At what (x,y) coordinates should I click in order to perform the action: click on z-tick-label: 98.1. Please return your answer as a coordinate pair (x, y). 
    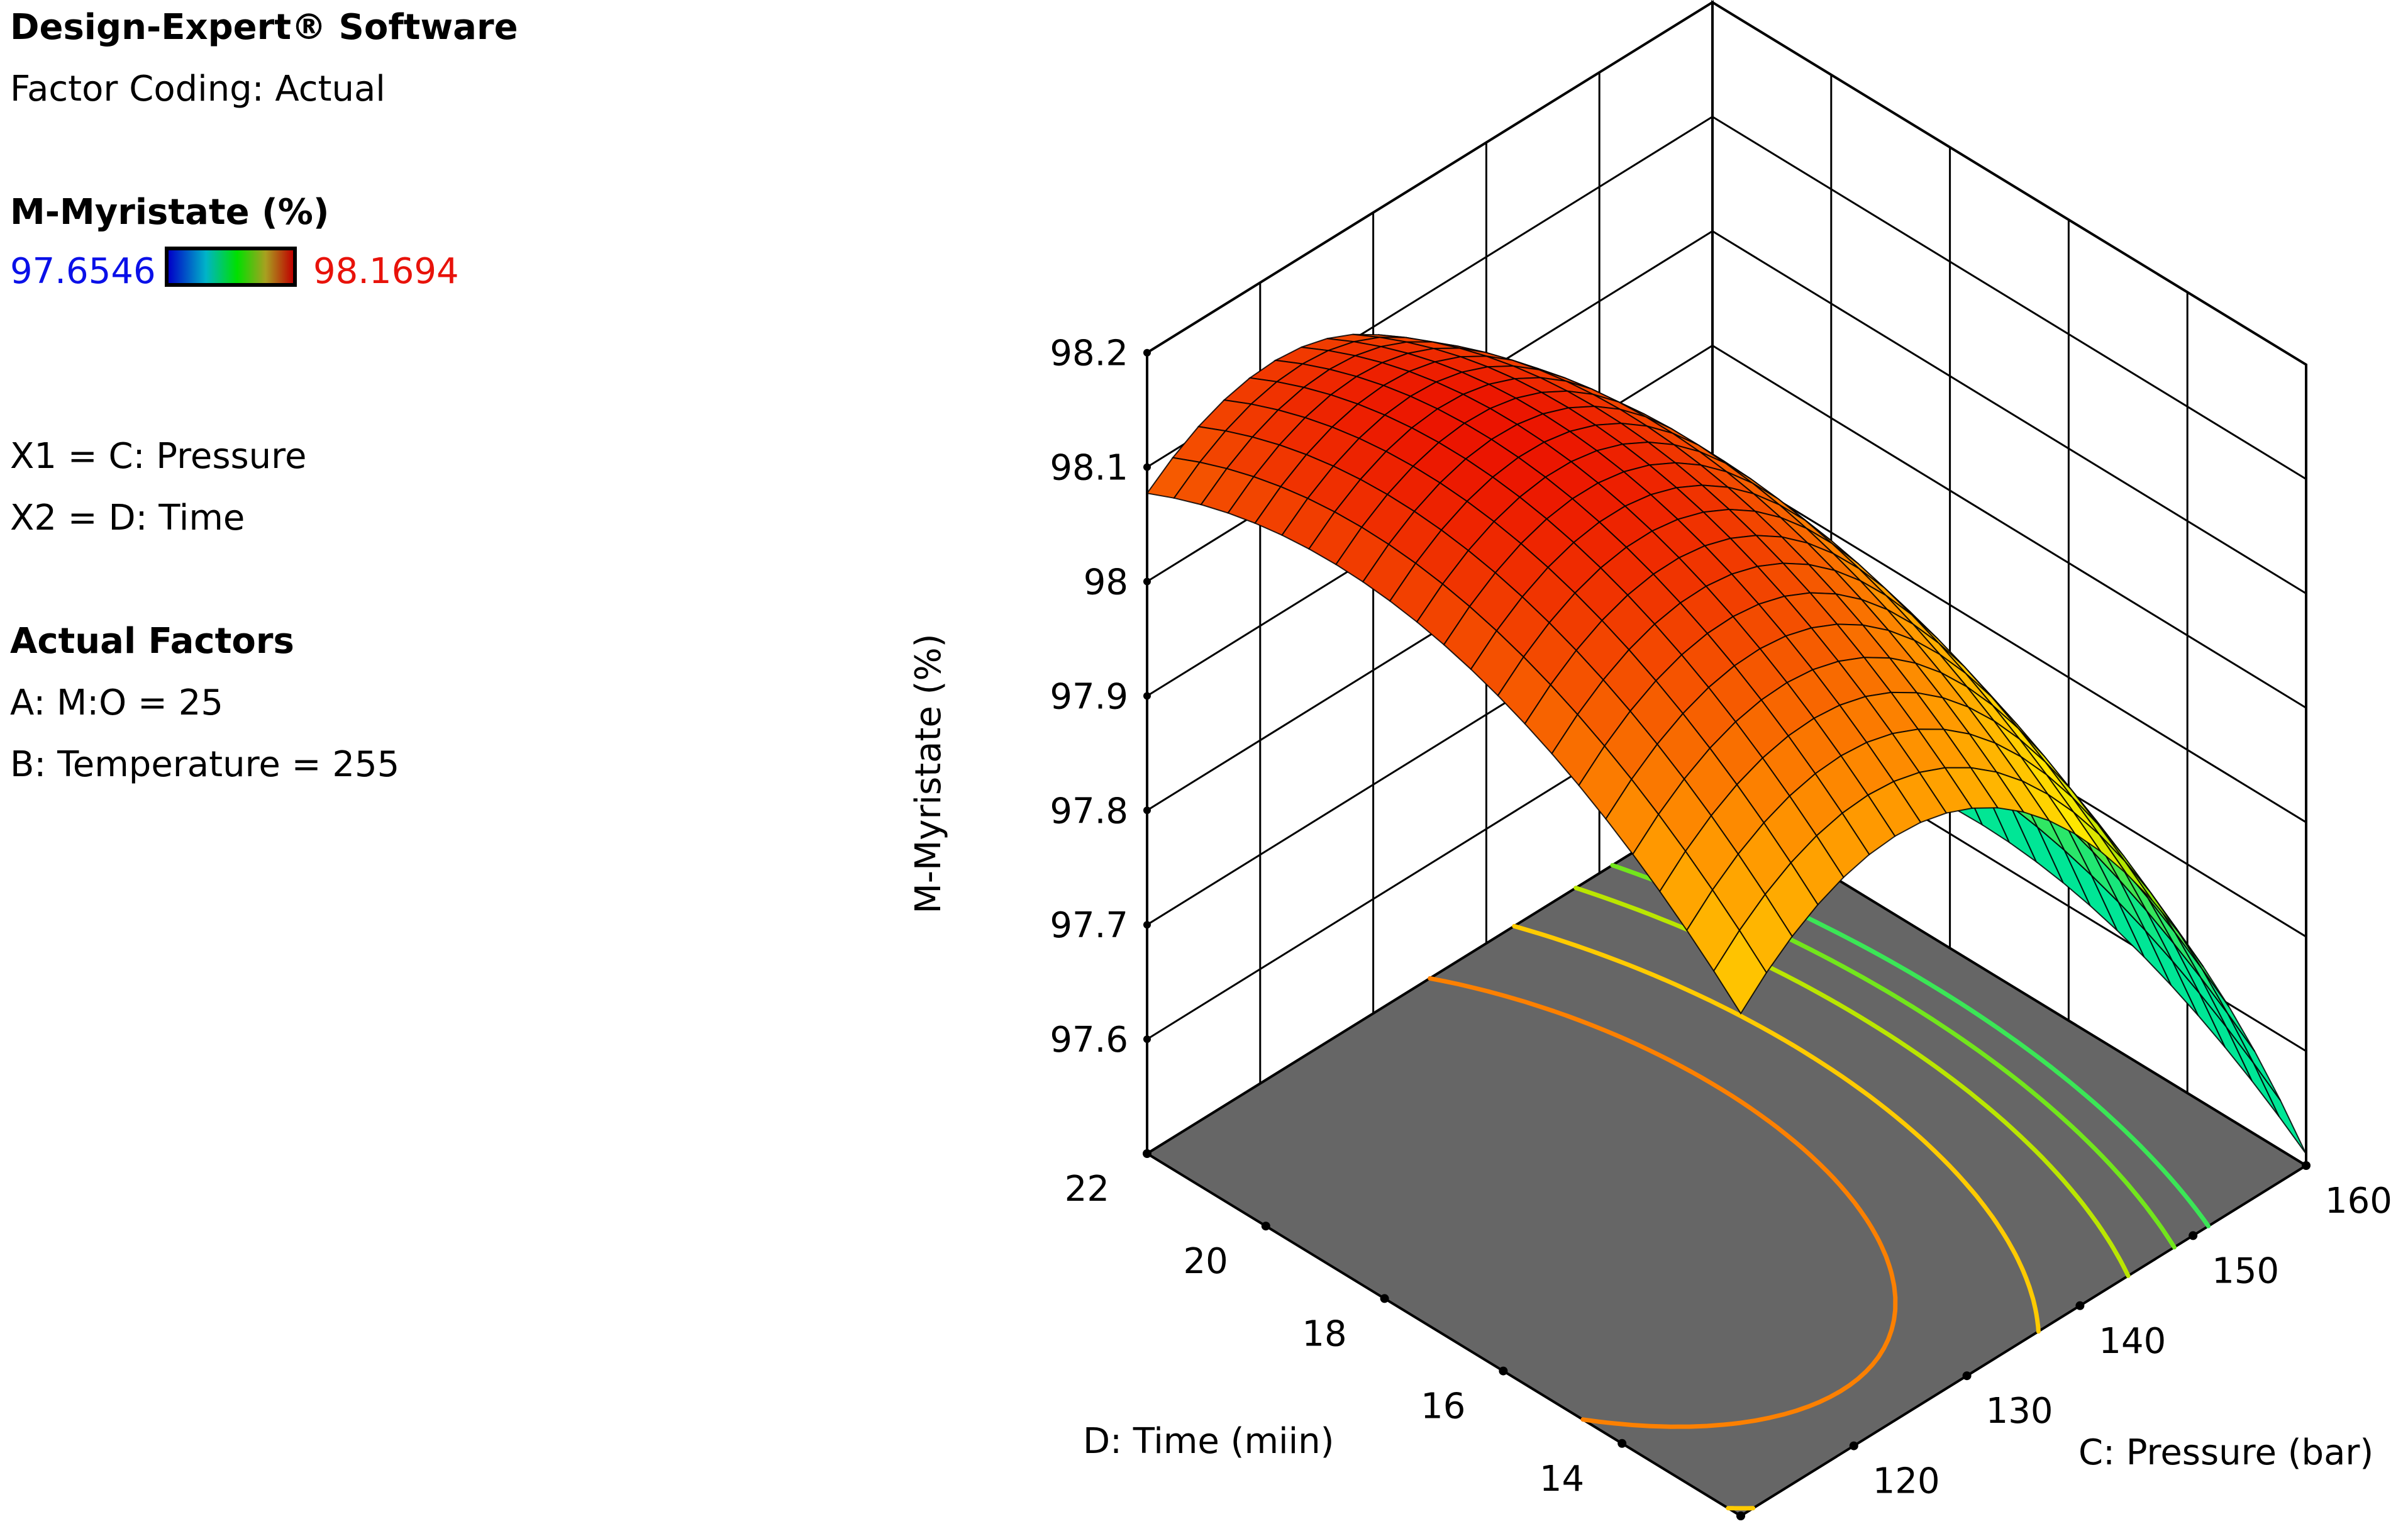
    Looking at the image, I should click on (1089, 469).